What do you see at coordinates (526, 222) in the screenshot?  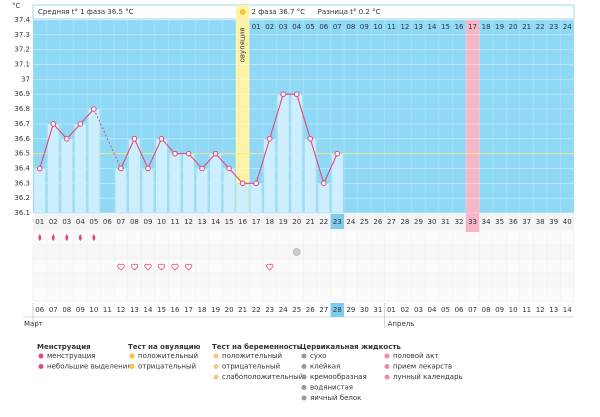 I see `day-label: 37` at bounding box center [526, 222].